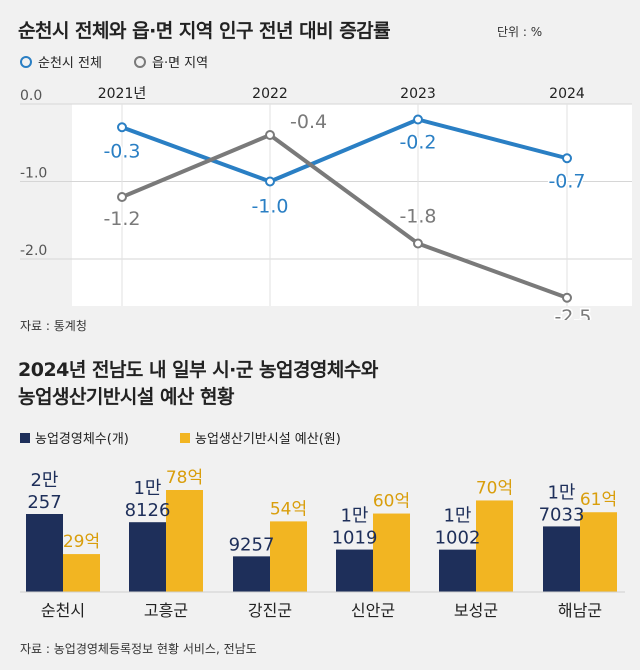 Image resolution: width=640 pixels, height=670 pixels. What do you see at coordinates (270, 610) in the screenshot?
I see `category-label: 강진군` at bounding box center [270, 610].